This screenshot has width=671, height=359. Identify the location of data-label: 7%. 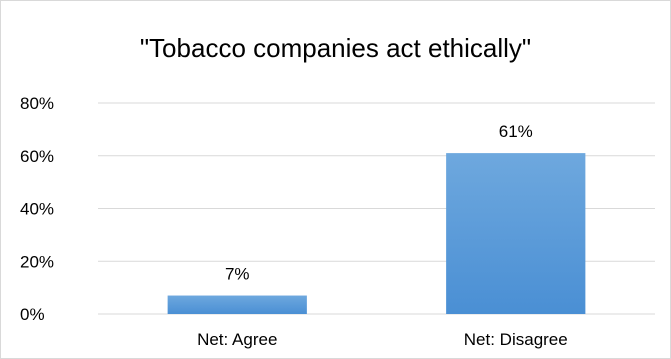
(237, 274).